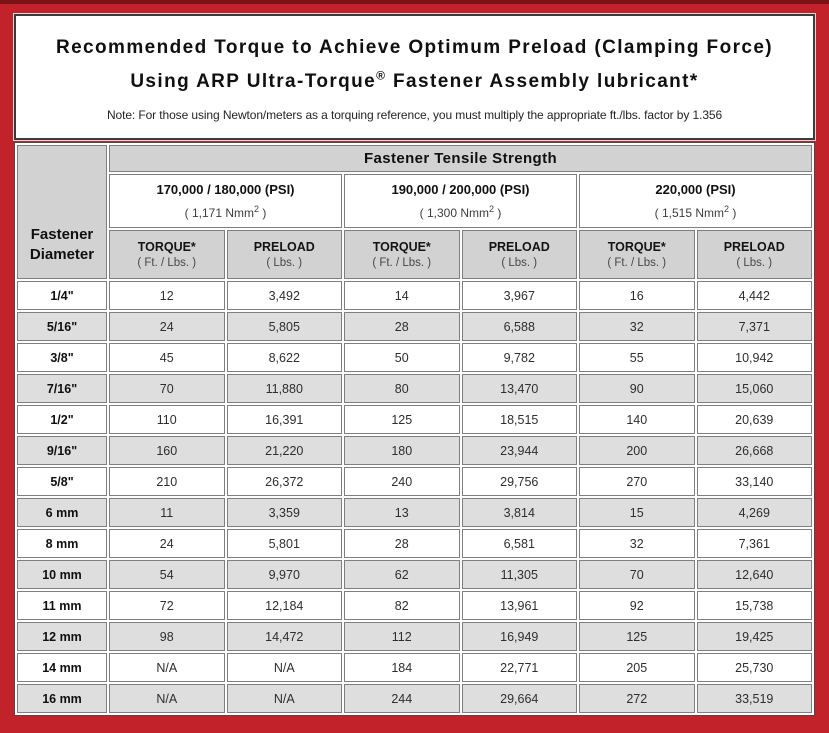 This screenshot has height=733, width=829. I want to click on fastener-diameter-cell: 5/16", so click(62, 326).